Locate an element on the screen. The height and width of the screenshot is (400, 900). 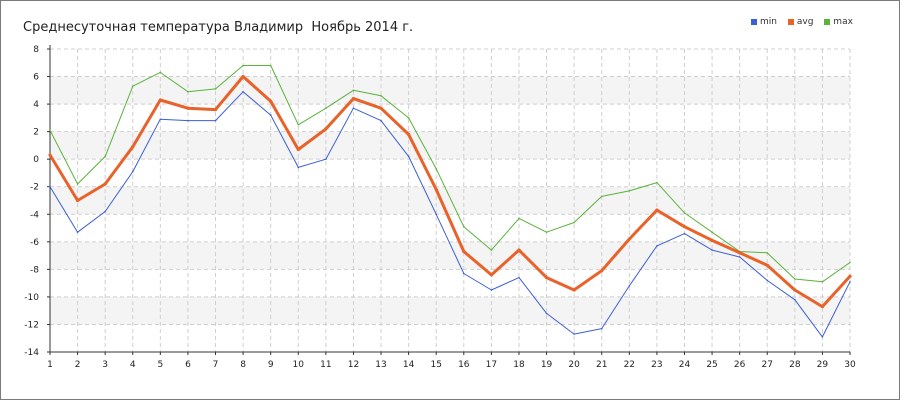
x-tick-label: 28 is located at coordinates (795, 365).